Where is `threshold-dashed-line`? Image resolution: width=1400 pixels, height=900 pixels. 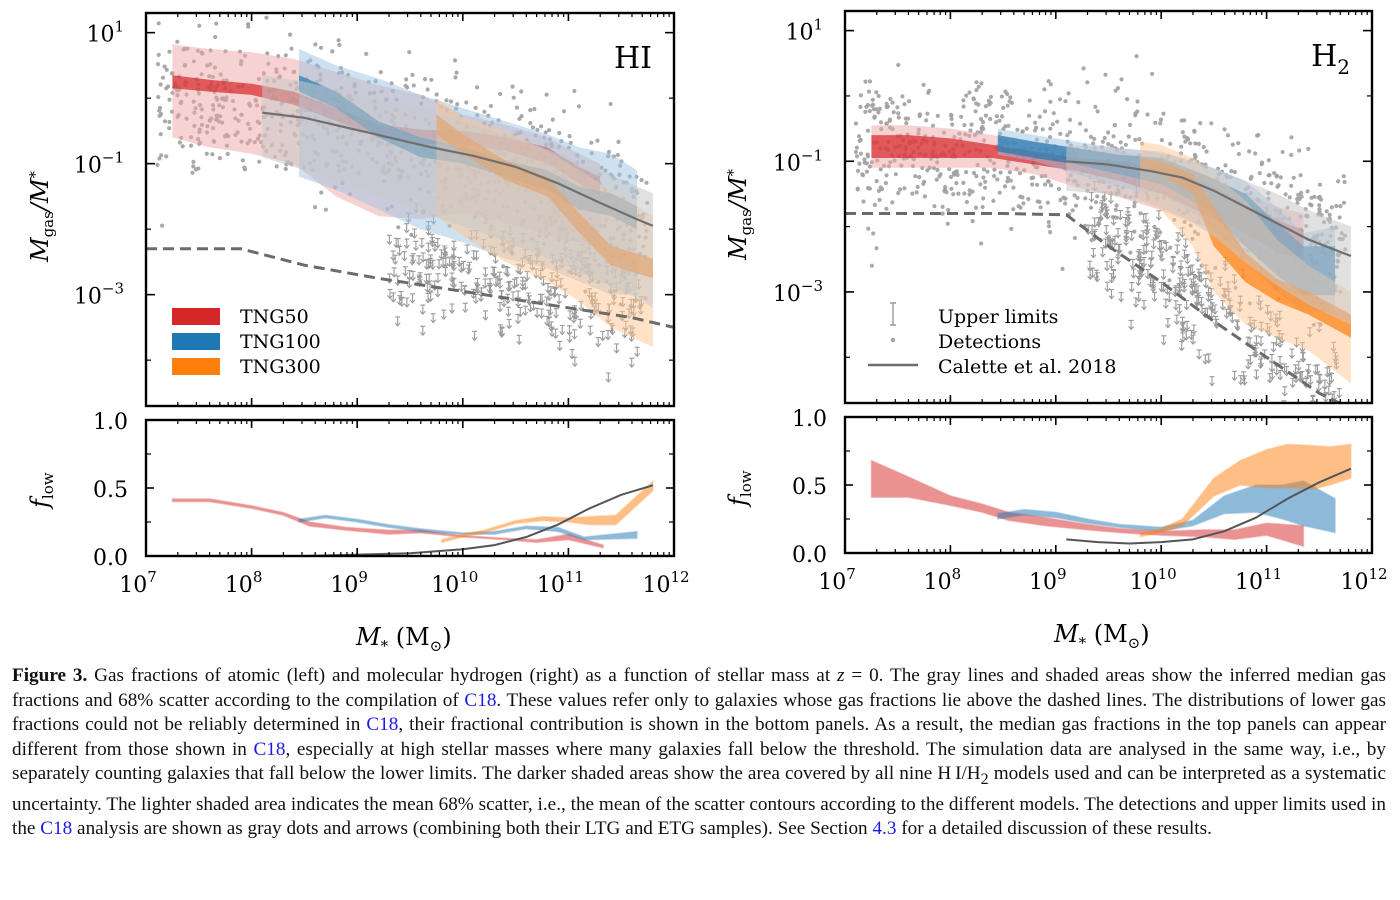 threshold-dashed-line is located at coordinates (1094, 307).